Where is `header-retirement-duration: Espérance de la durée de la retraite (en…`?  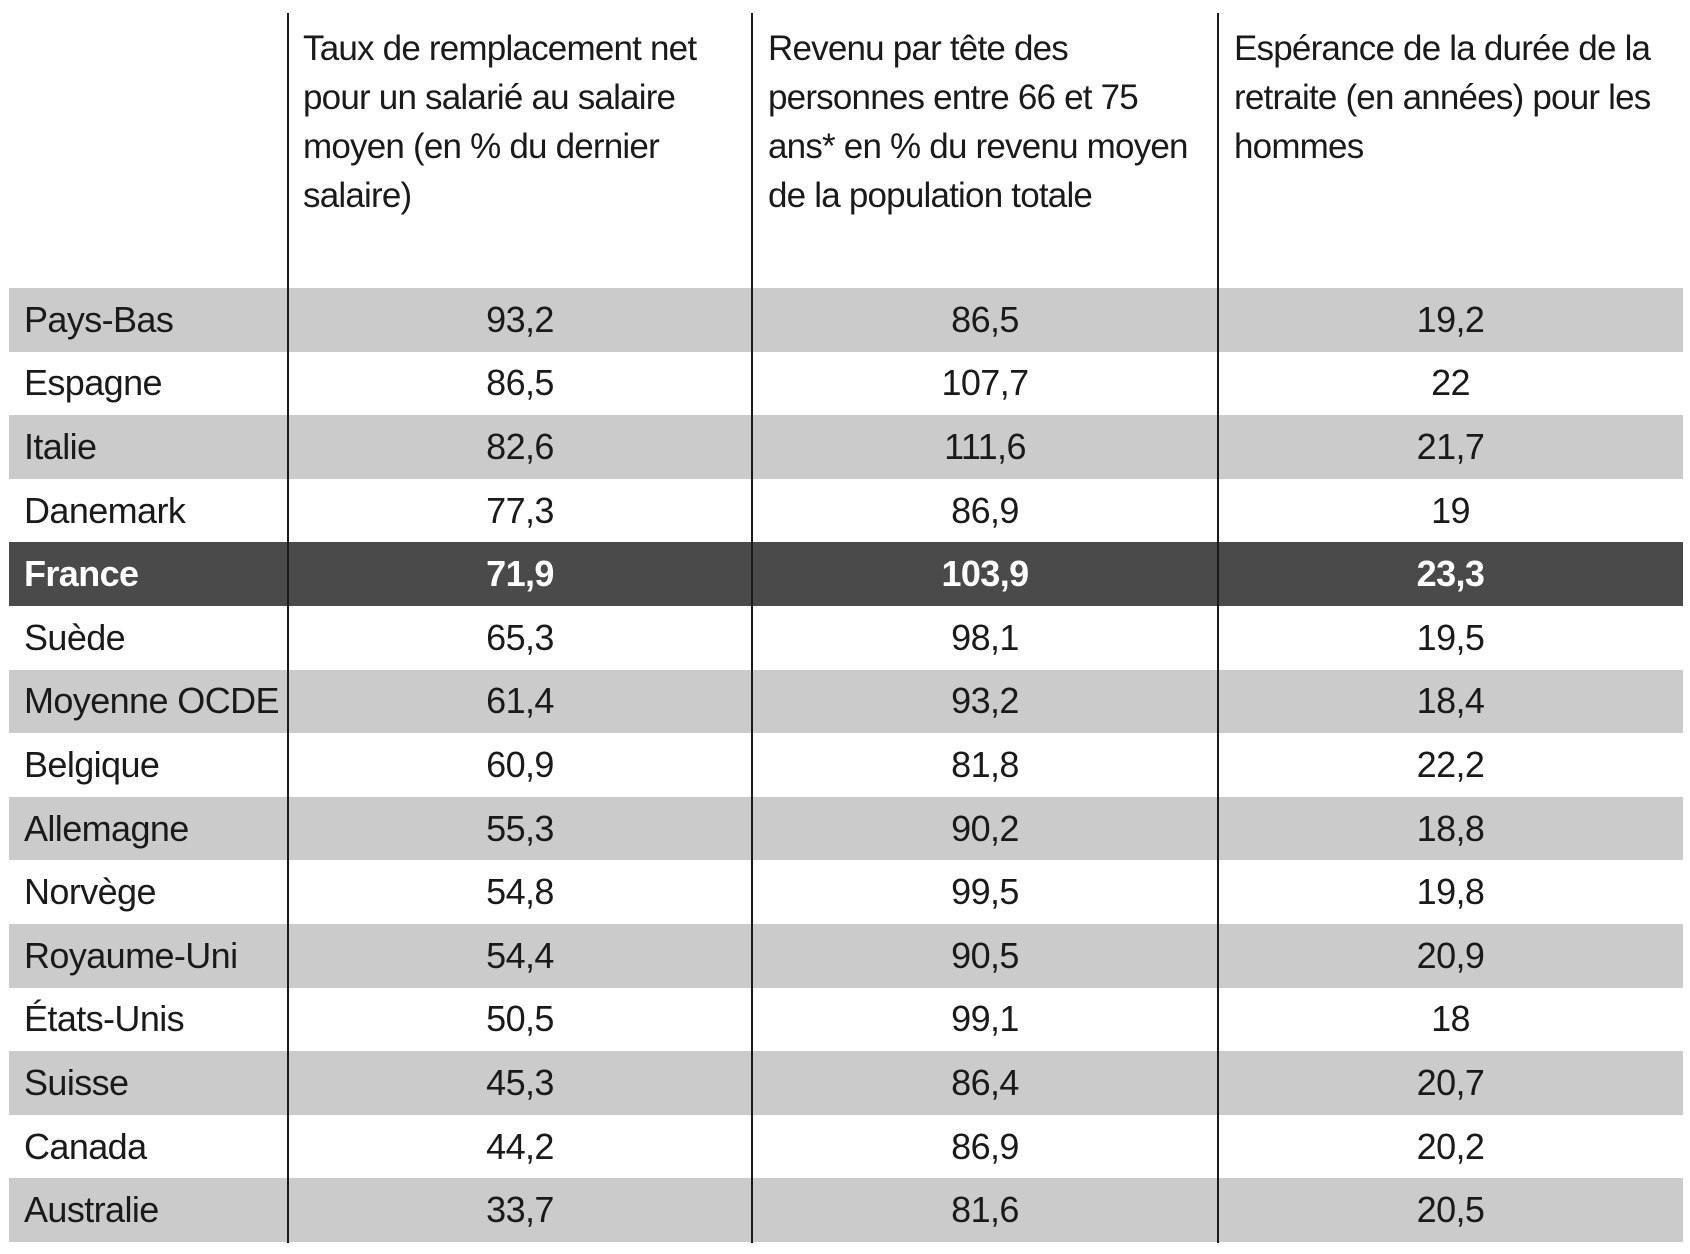
header-retirement-duration: Espérance de la durée de la retraite (en… is located at coordinates (1442, 97).